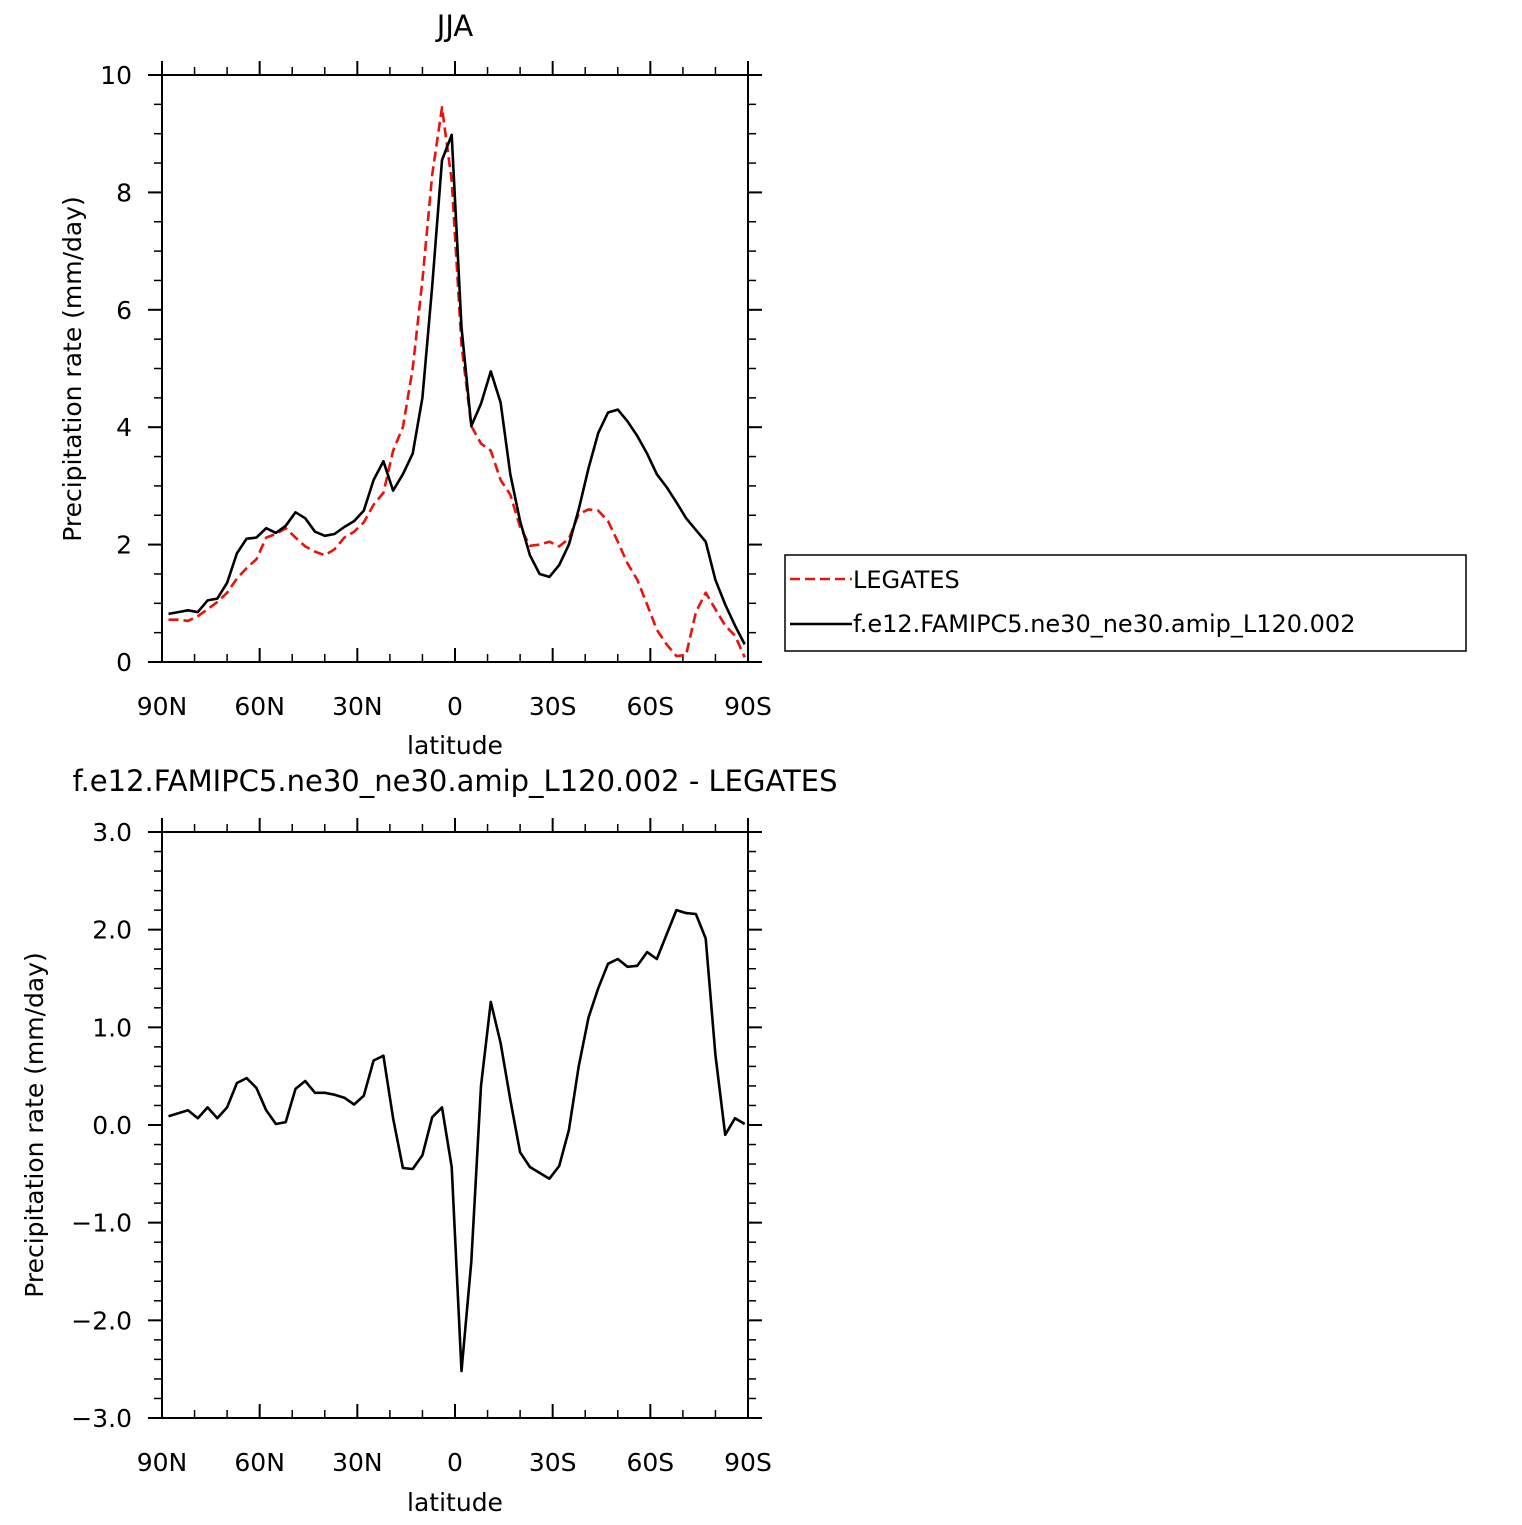  What do you see at coordinates (112, 1027) in the screenshot?
I see `bottom-y-tick-label: 1.0` at bounding box center [112, 1027].